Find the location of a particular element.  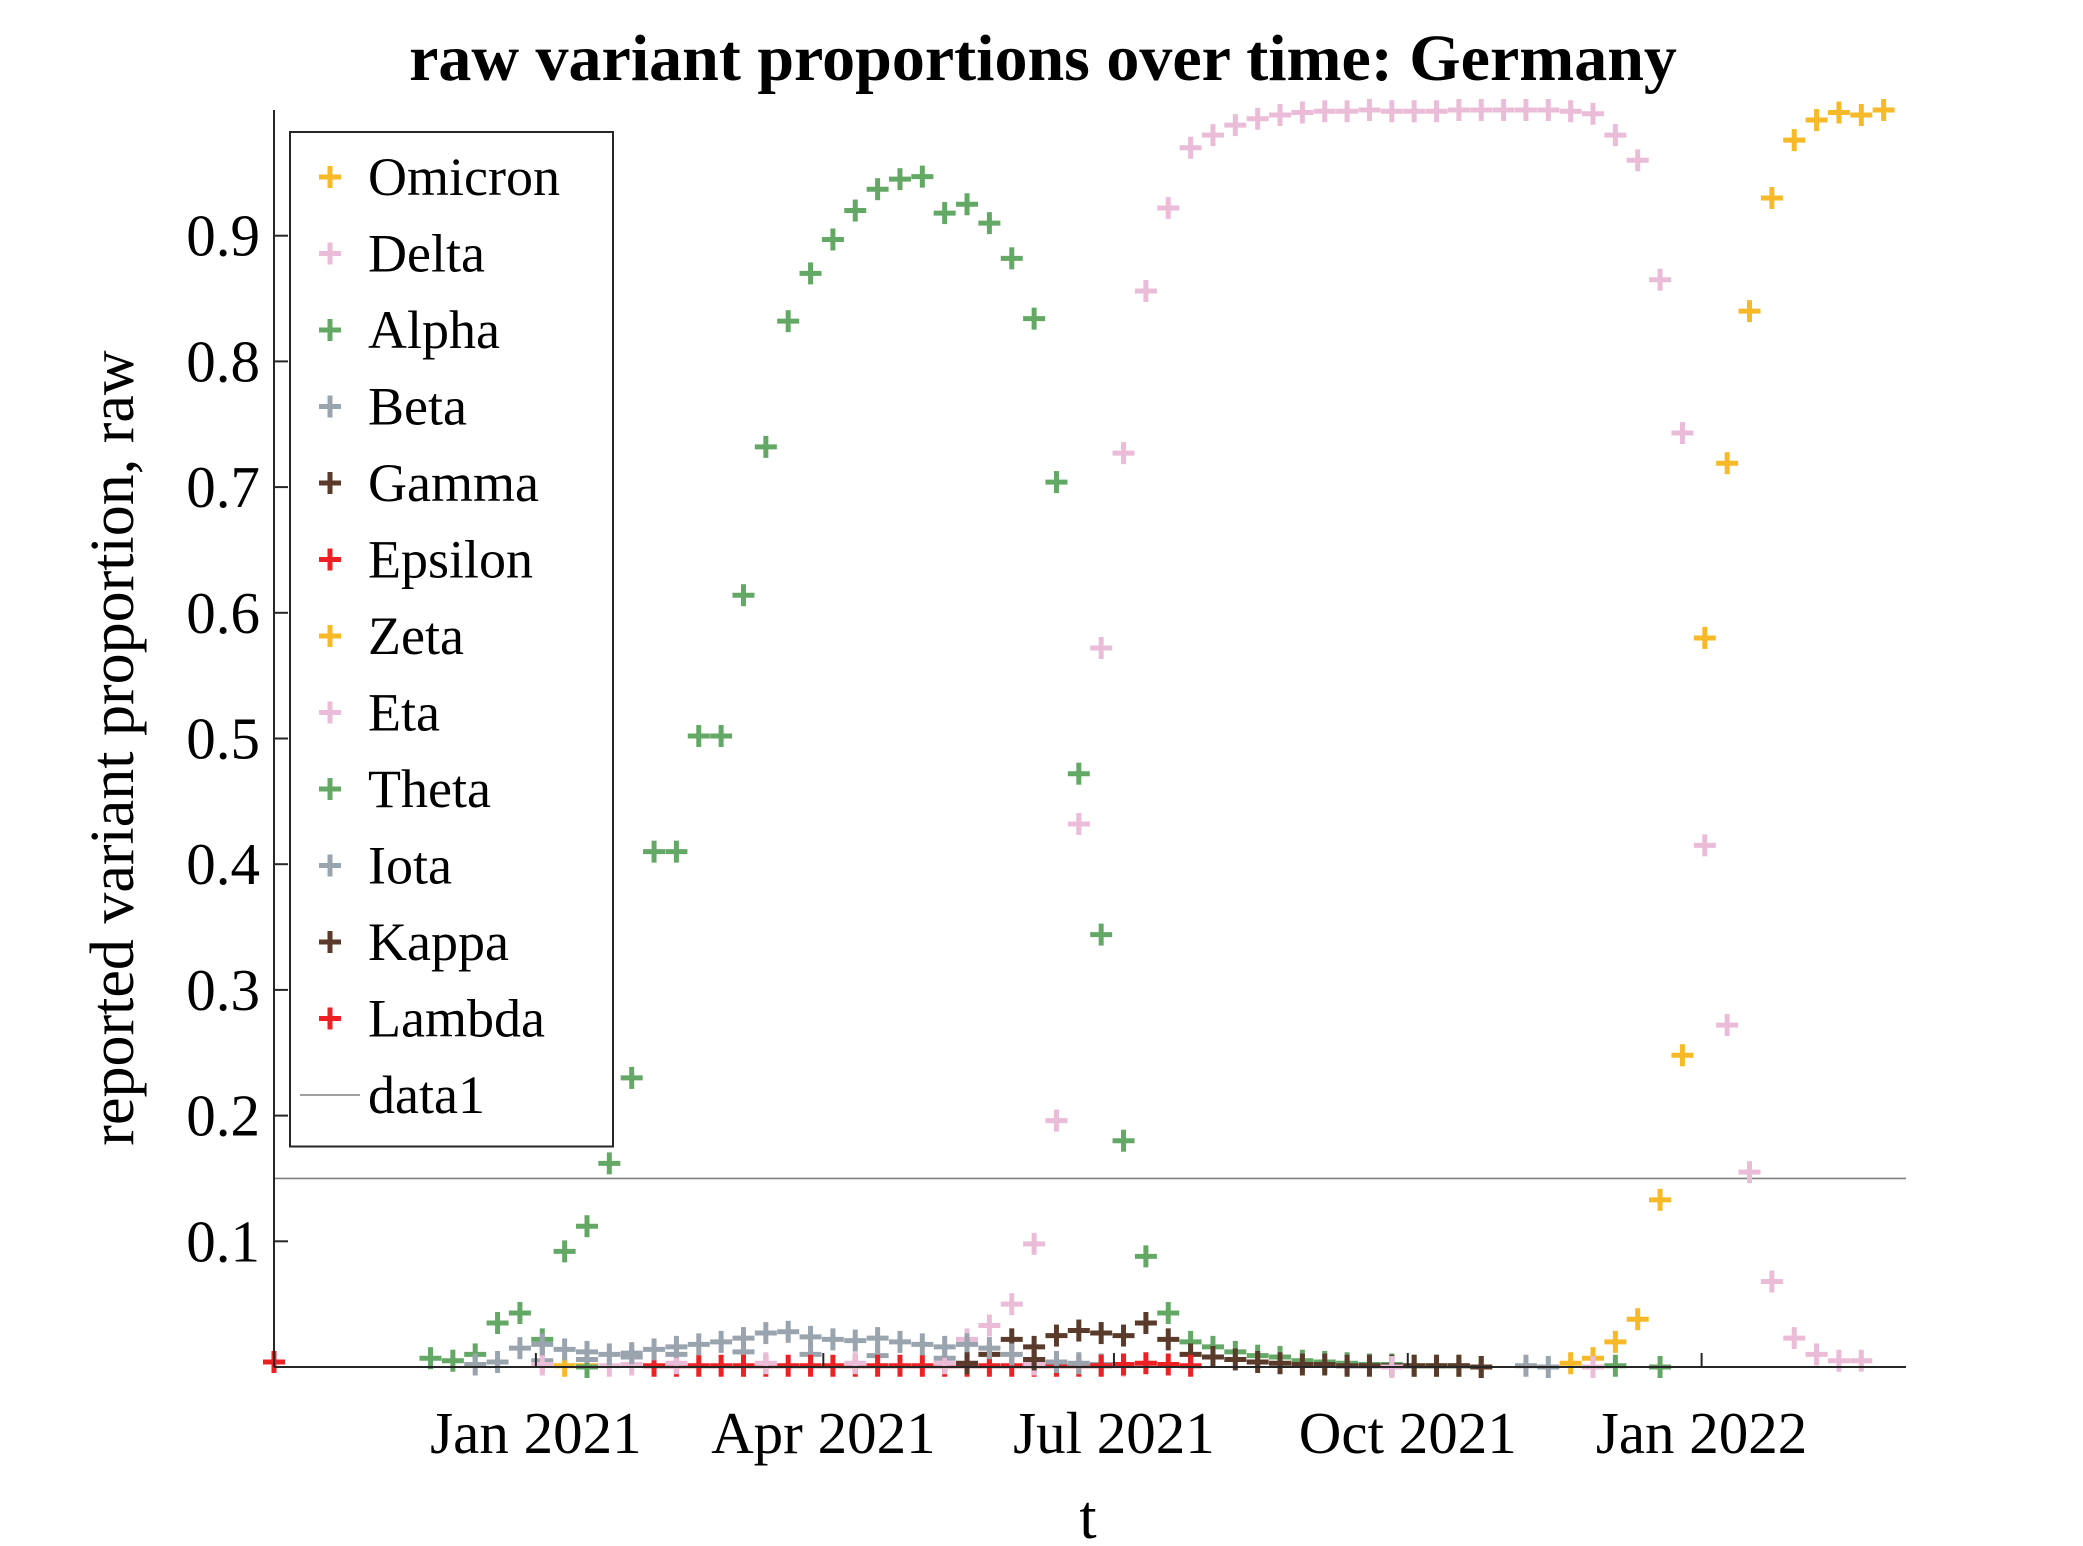

legend-marker-iota is located at coordinates (330, 865).